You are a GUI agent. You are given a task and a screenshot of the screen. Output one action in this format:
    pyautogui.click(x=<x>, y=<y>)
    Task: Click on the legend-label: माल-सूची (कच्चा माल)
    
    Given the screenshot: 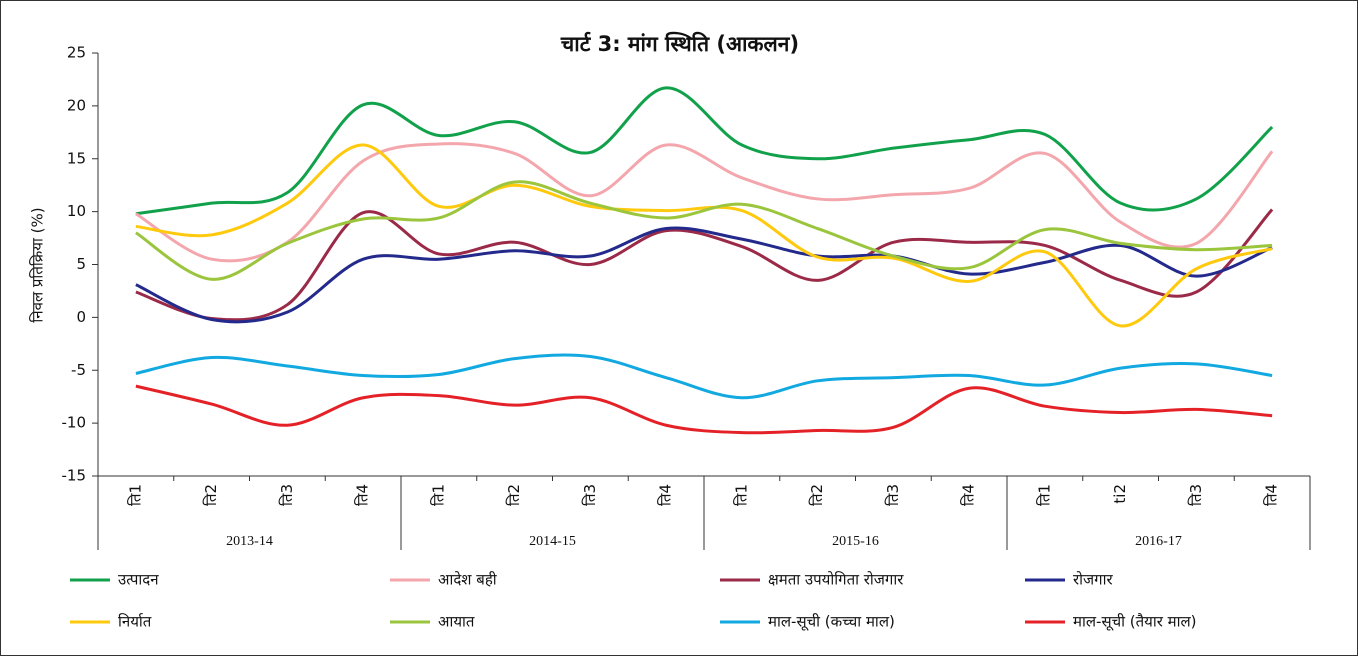 What is the action you would take?
    pyautogui.click(x=831, y=622)
    